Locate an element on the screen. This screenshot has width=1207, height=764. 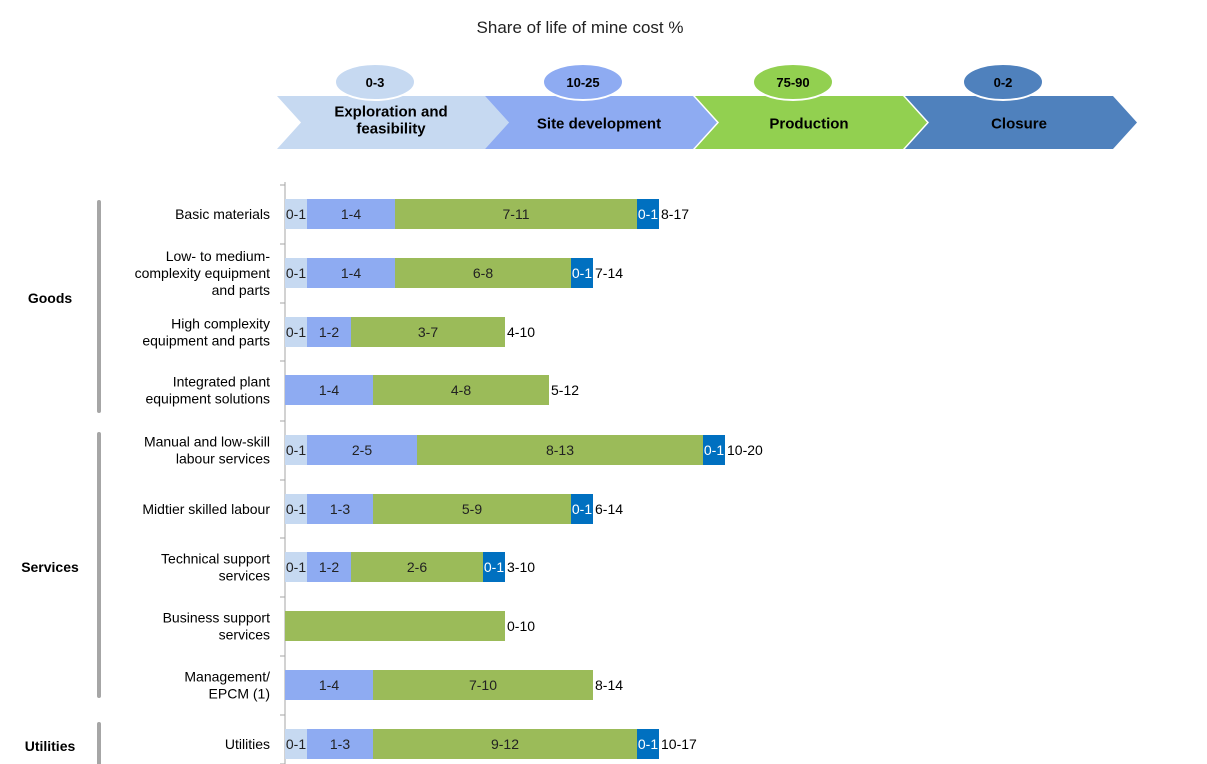
category-label-line: labour services is located at coordinates (223, 459).